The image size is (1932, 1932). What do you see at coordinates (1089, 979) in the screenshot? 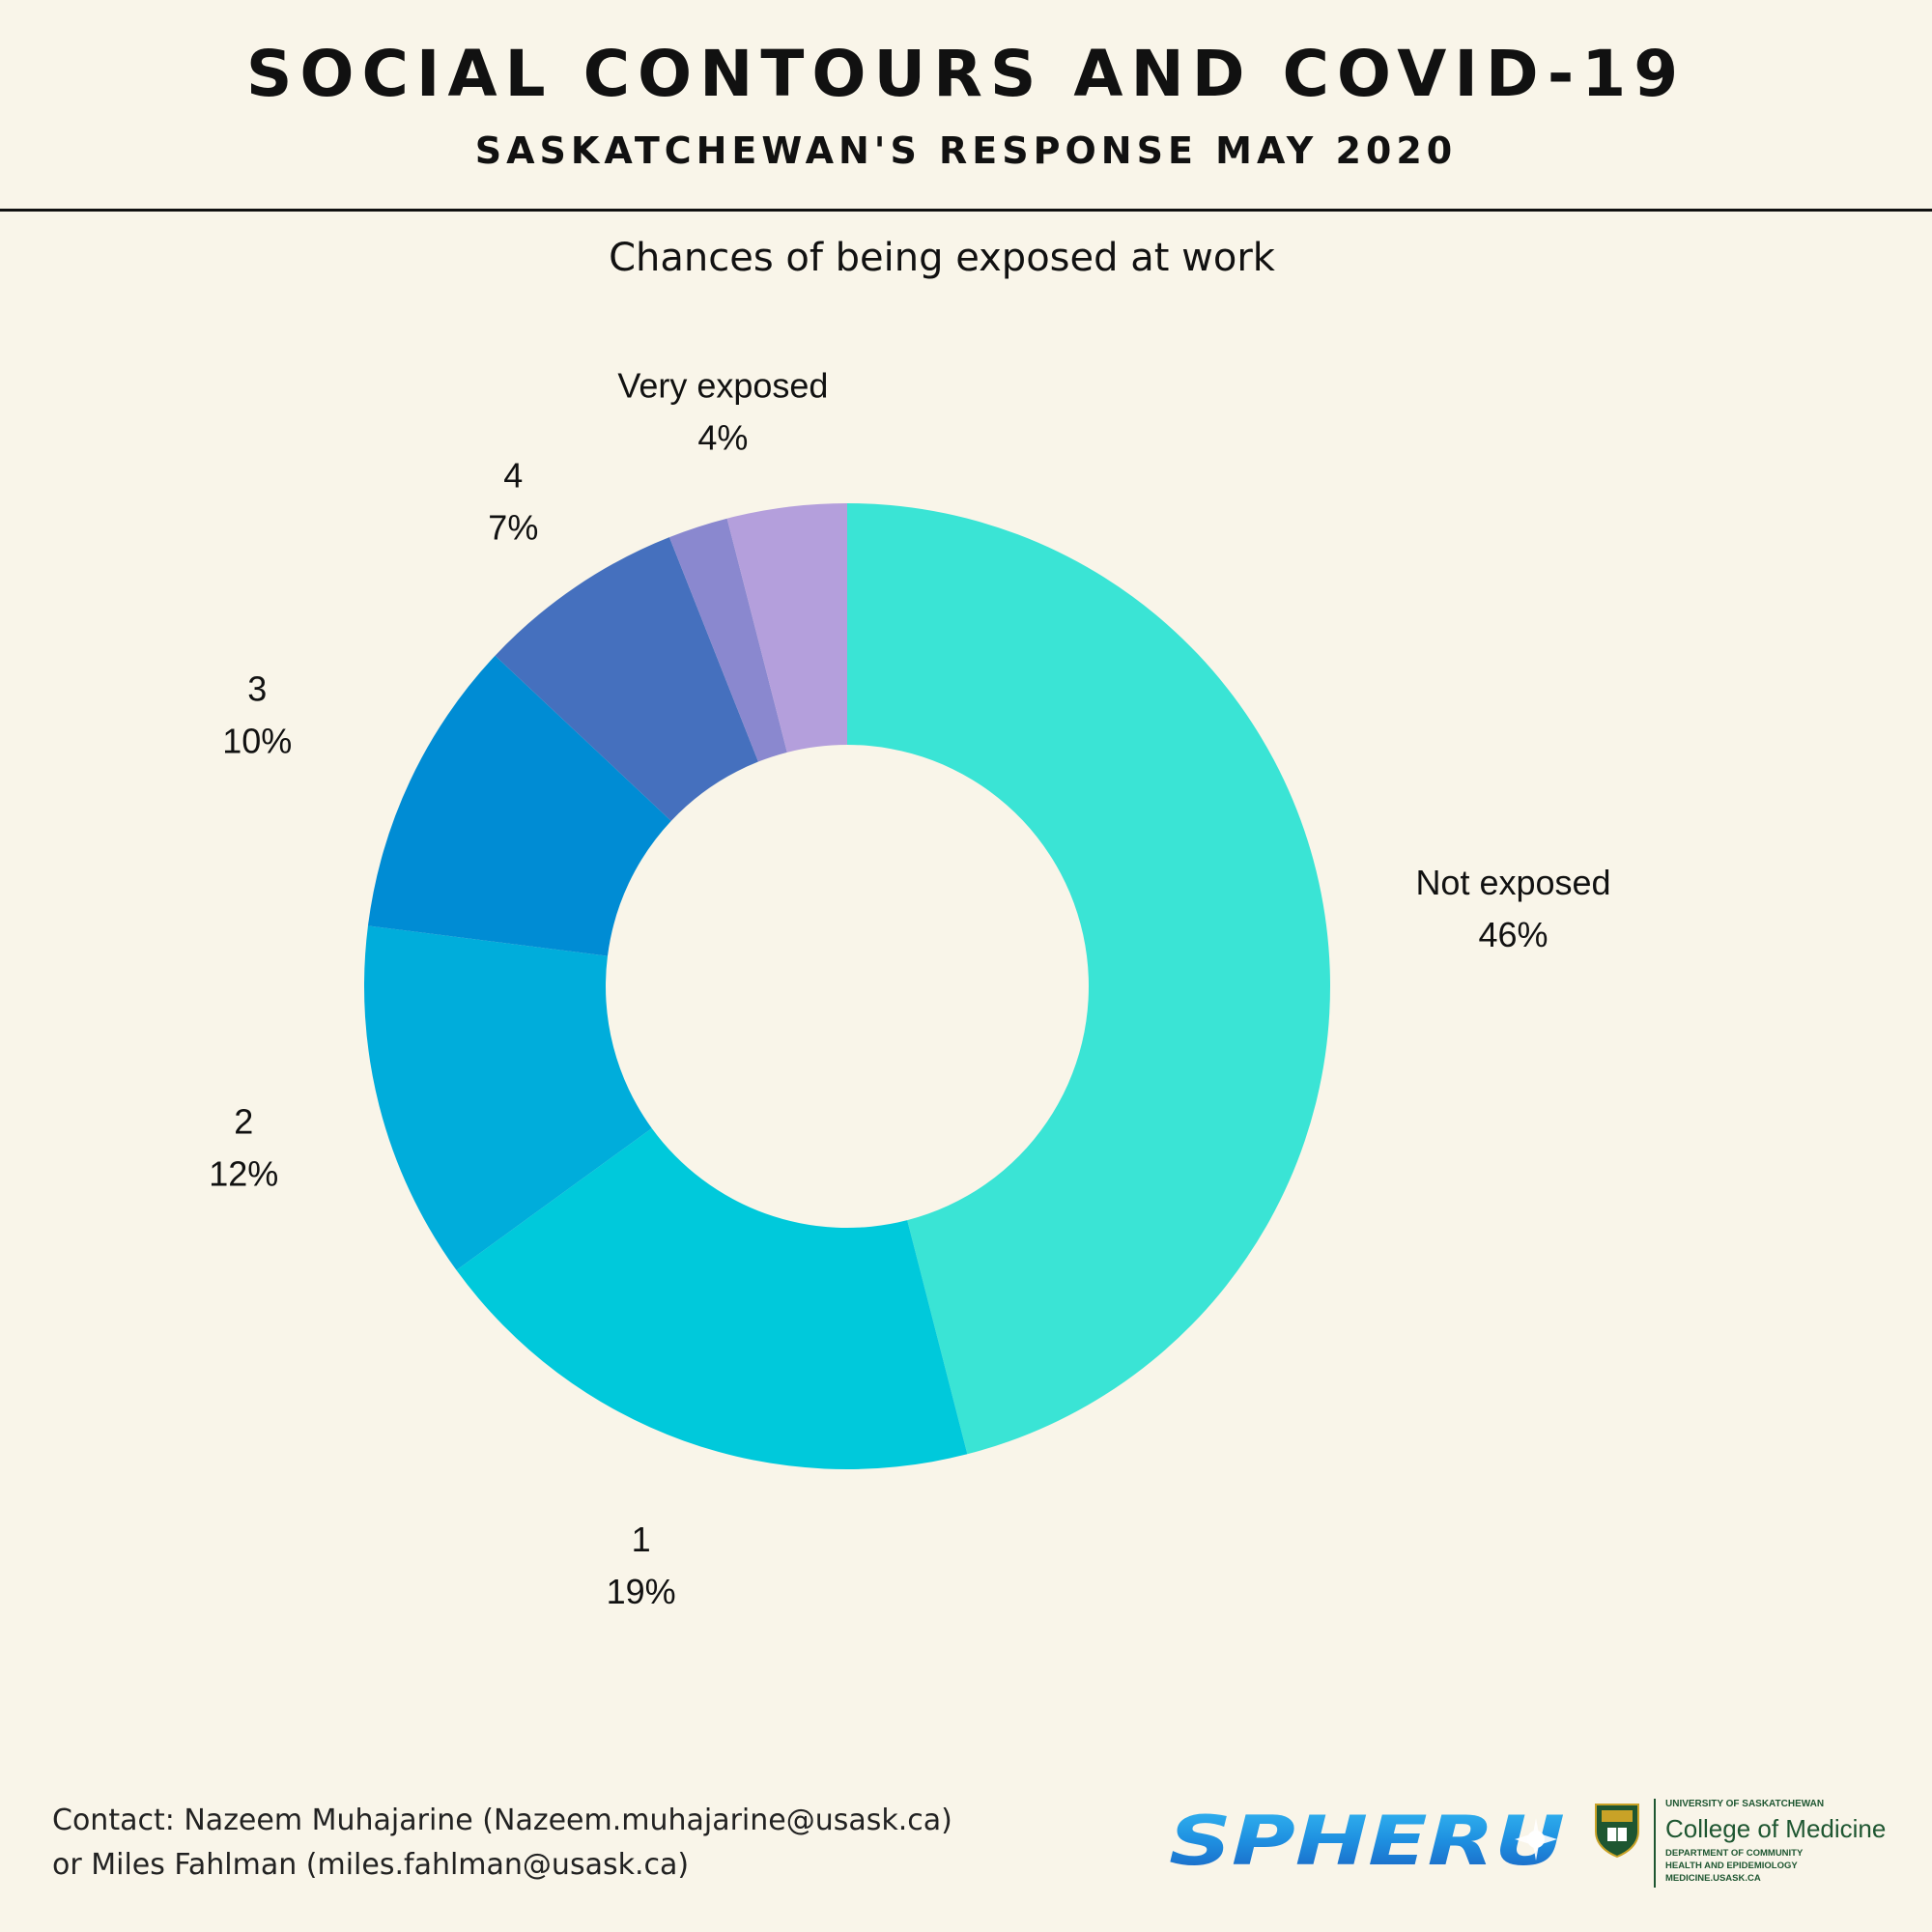
I see `slice-not-exposed` at bounding box center [1089, 979].